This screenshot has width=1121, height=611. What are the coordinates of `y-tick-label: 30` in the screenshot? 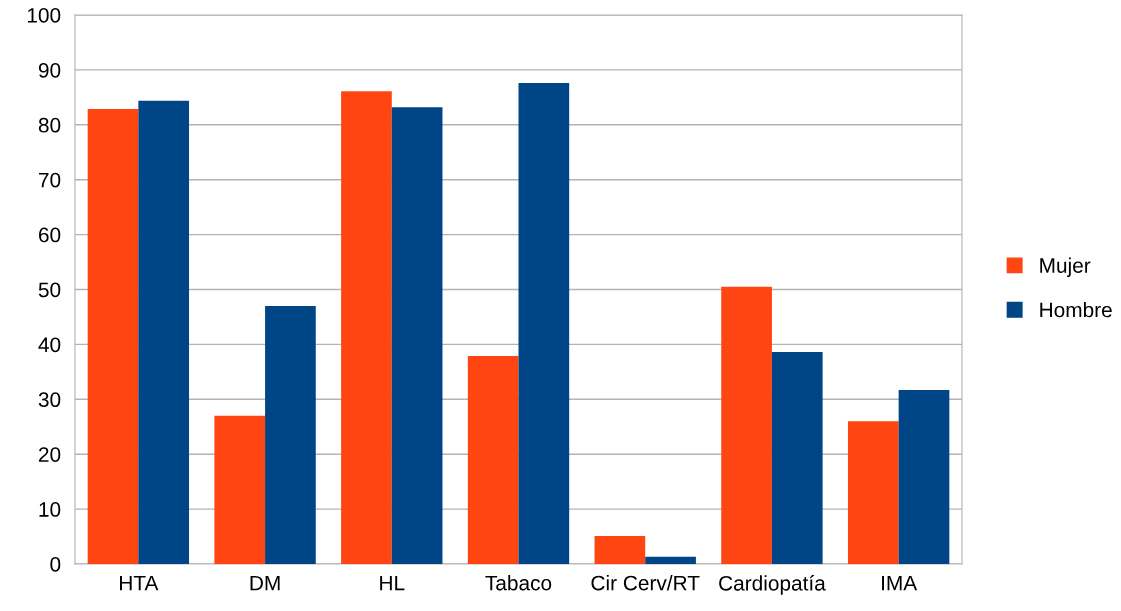 It's located at (49, 400).